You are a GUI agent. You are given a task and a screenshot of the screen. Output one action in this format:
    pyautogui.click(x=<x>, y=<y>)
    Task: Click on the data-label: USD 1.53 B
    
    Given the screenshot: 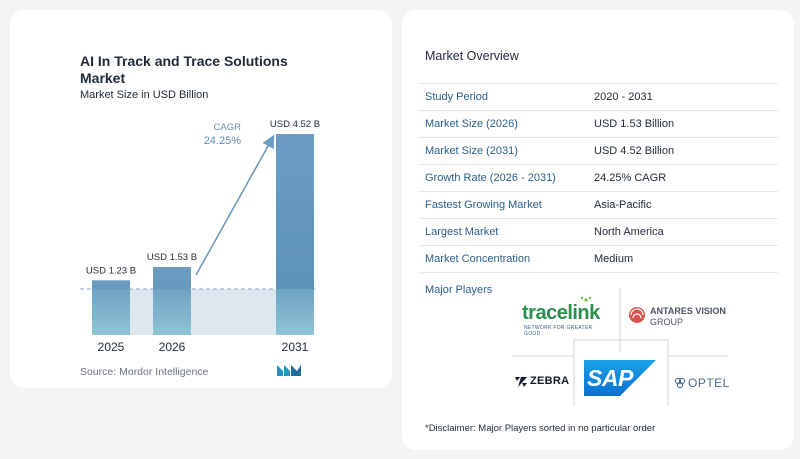 What is the action you would take?
    pyautogui.click(x=172, y=257)
    